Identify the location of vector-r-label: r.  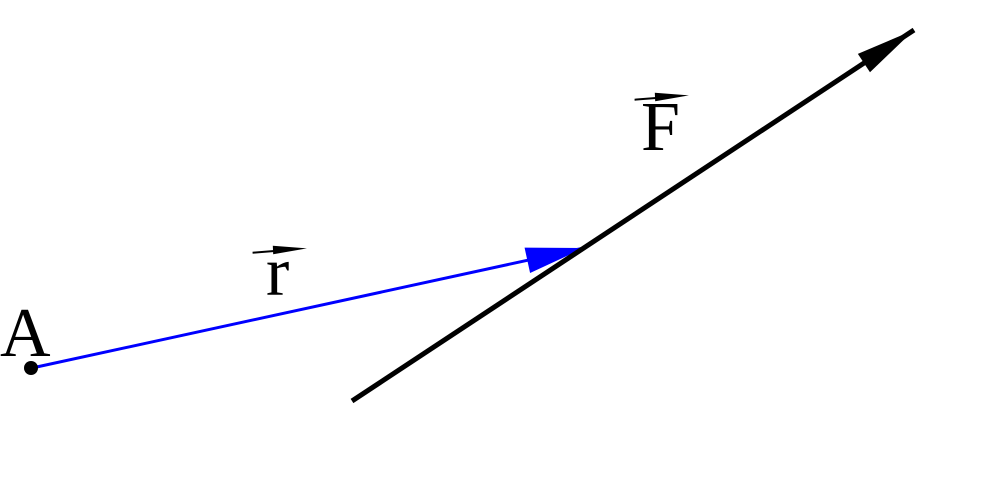
(278, 272).